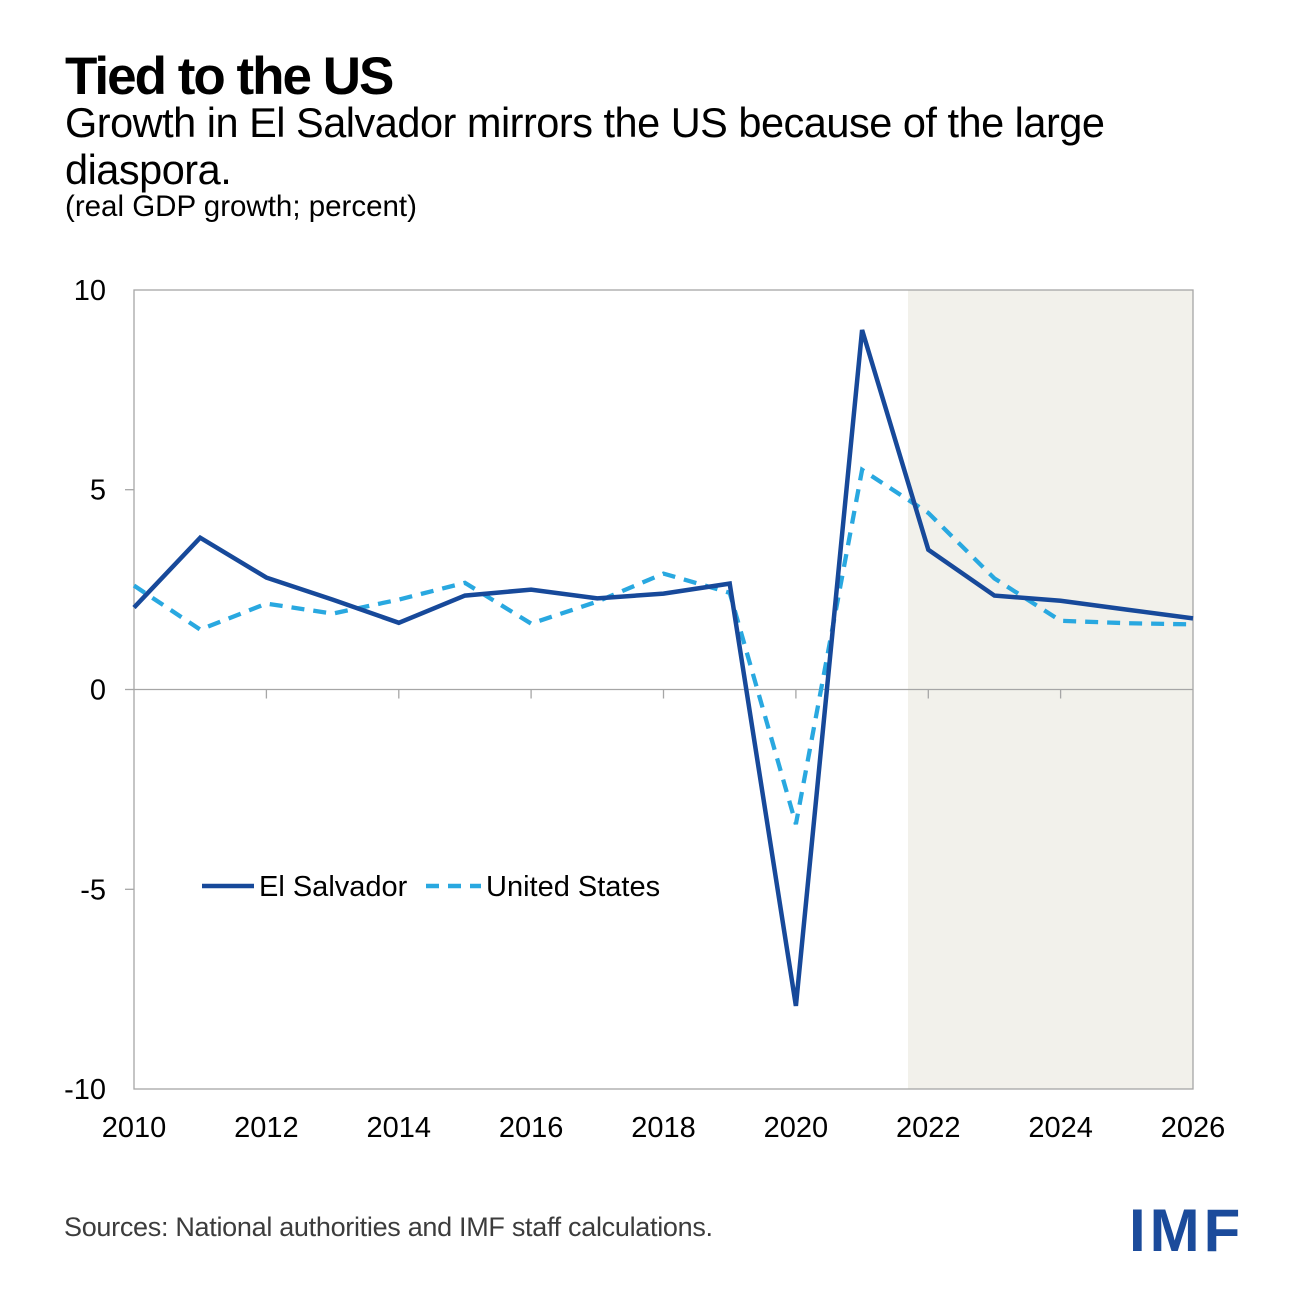 This screenshot has width=1300, height=1300. Describe the element at coordinates (93, 890) in the screenshot. I see `svg-text: -5` at that location.